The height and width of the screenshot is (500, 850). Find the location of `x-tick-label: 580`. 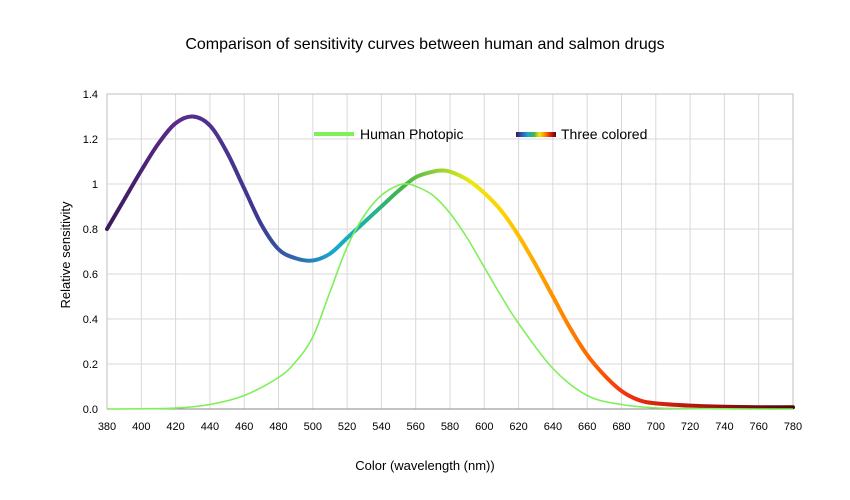

x-tick-label: 580 is located at coordinates (450, 427).